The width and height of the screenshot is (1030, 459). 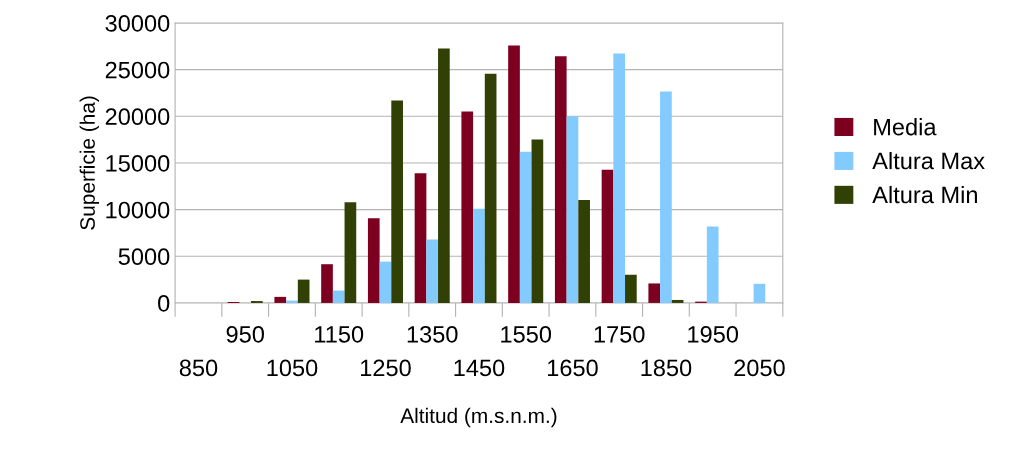 I want to click on y-tick-label: 0, so click(x=164, y=303).